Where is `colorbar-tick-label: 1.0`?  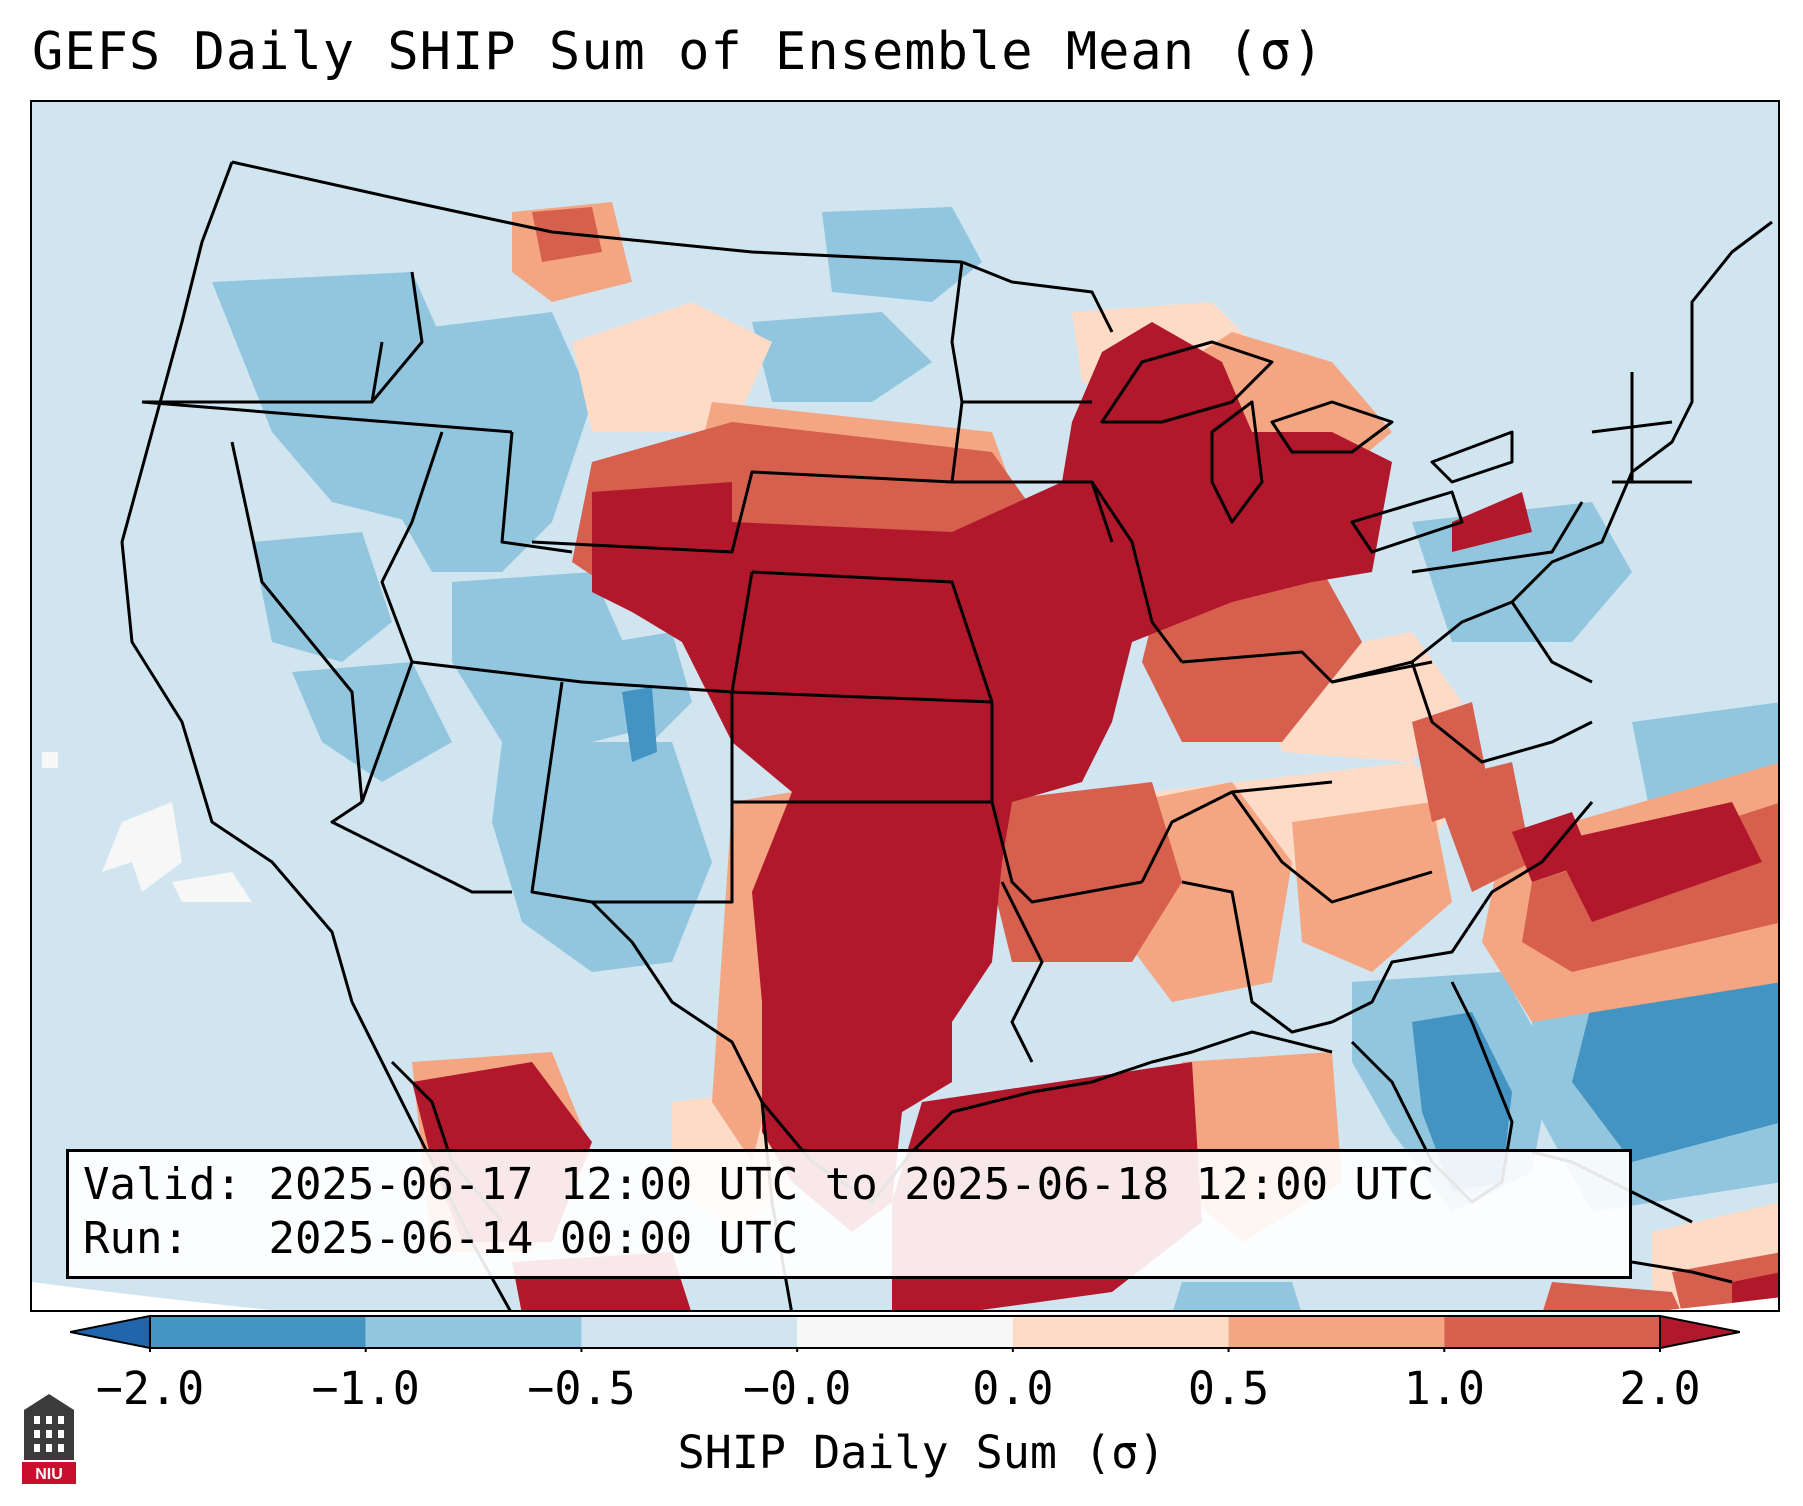
colorbar-tick-label: 1.0 is located at coordinates (1444, 1388).